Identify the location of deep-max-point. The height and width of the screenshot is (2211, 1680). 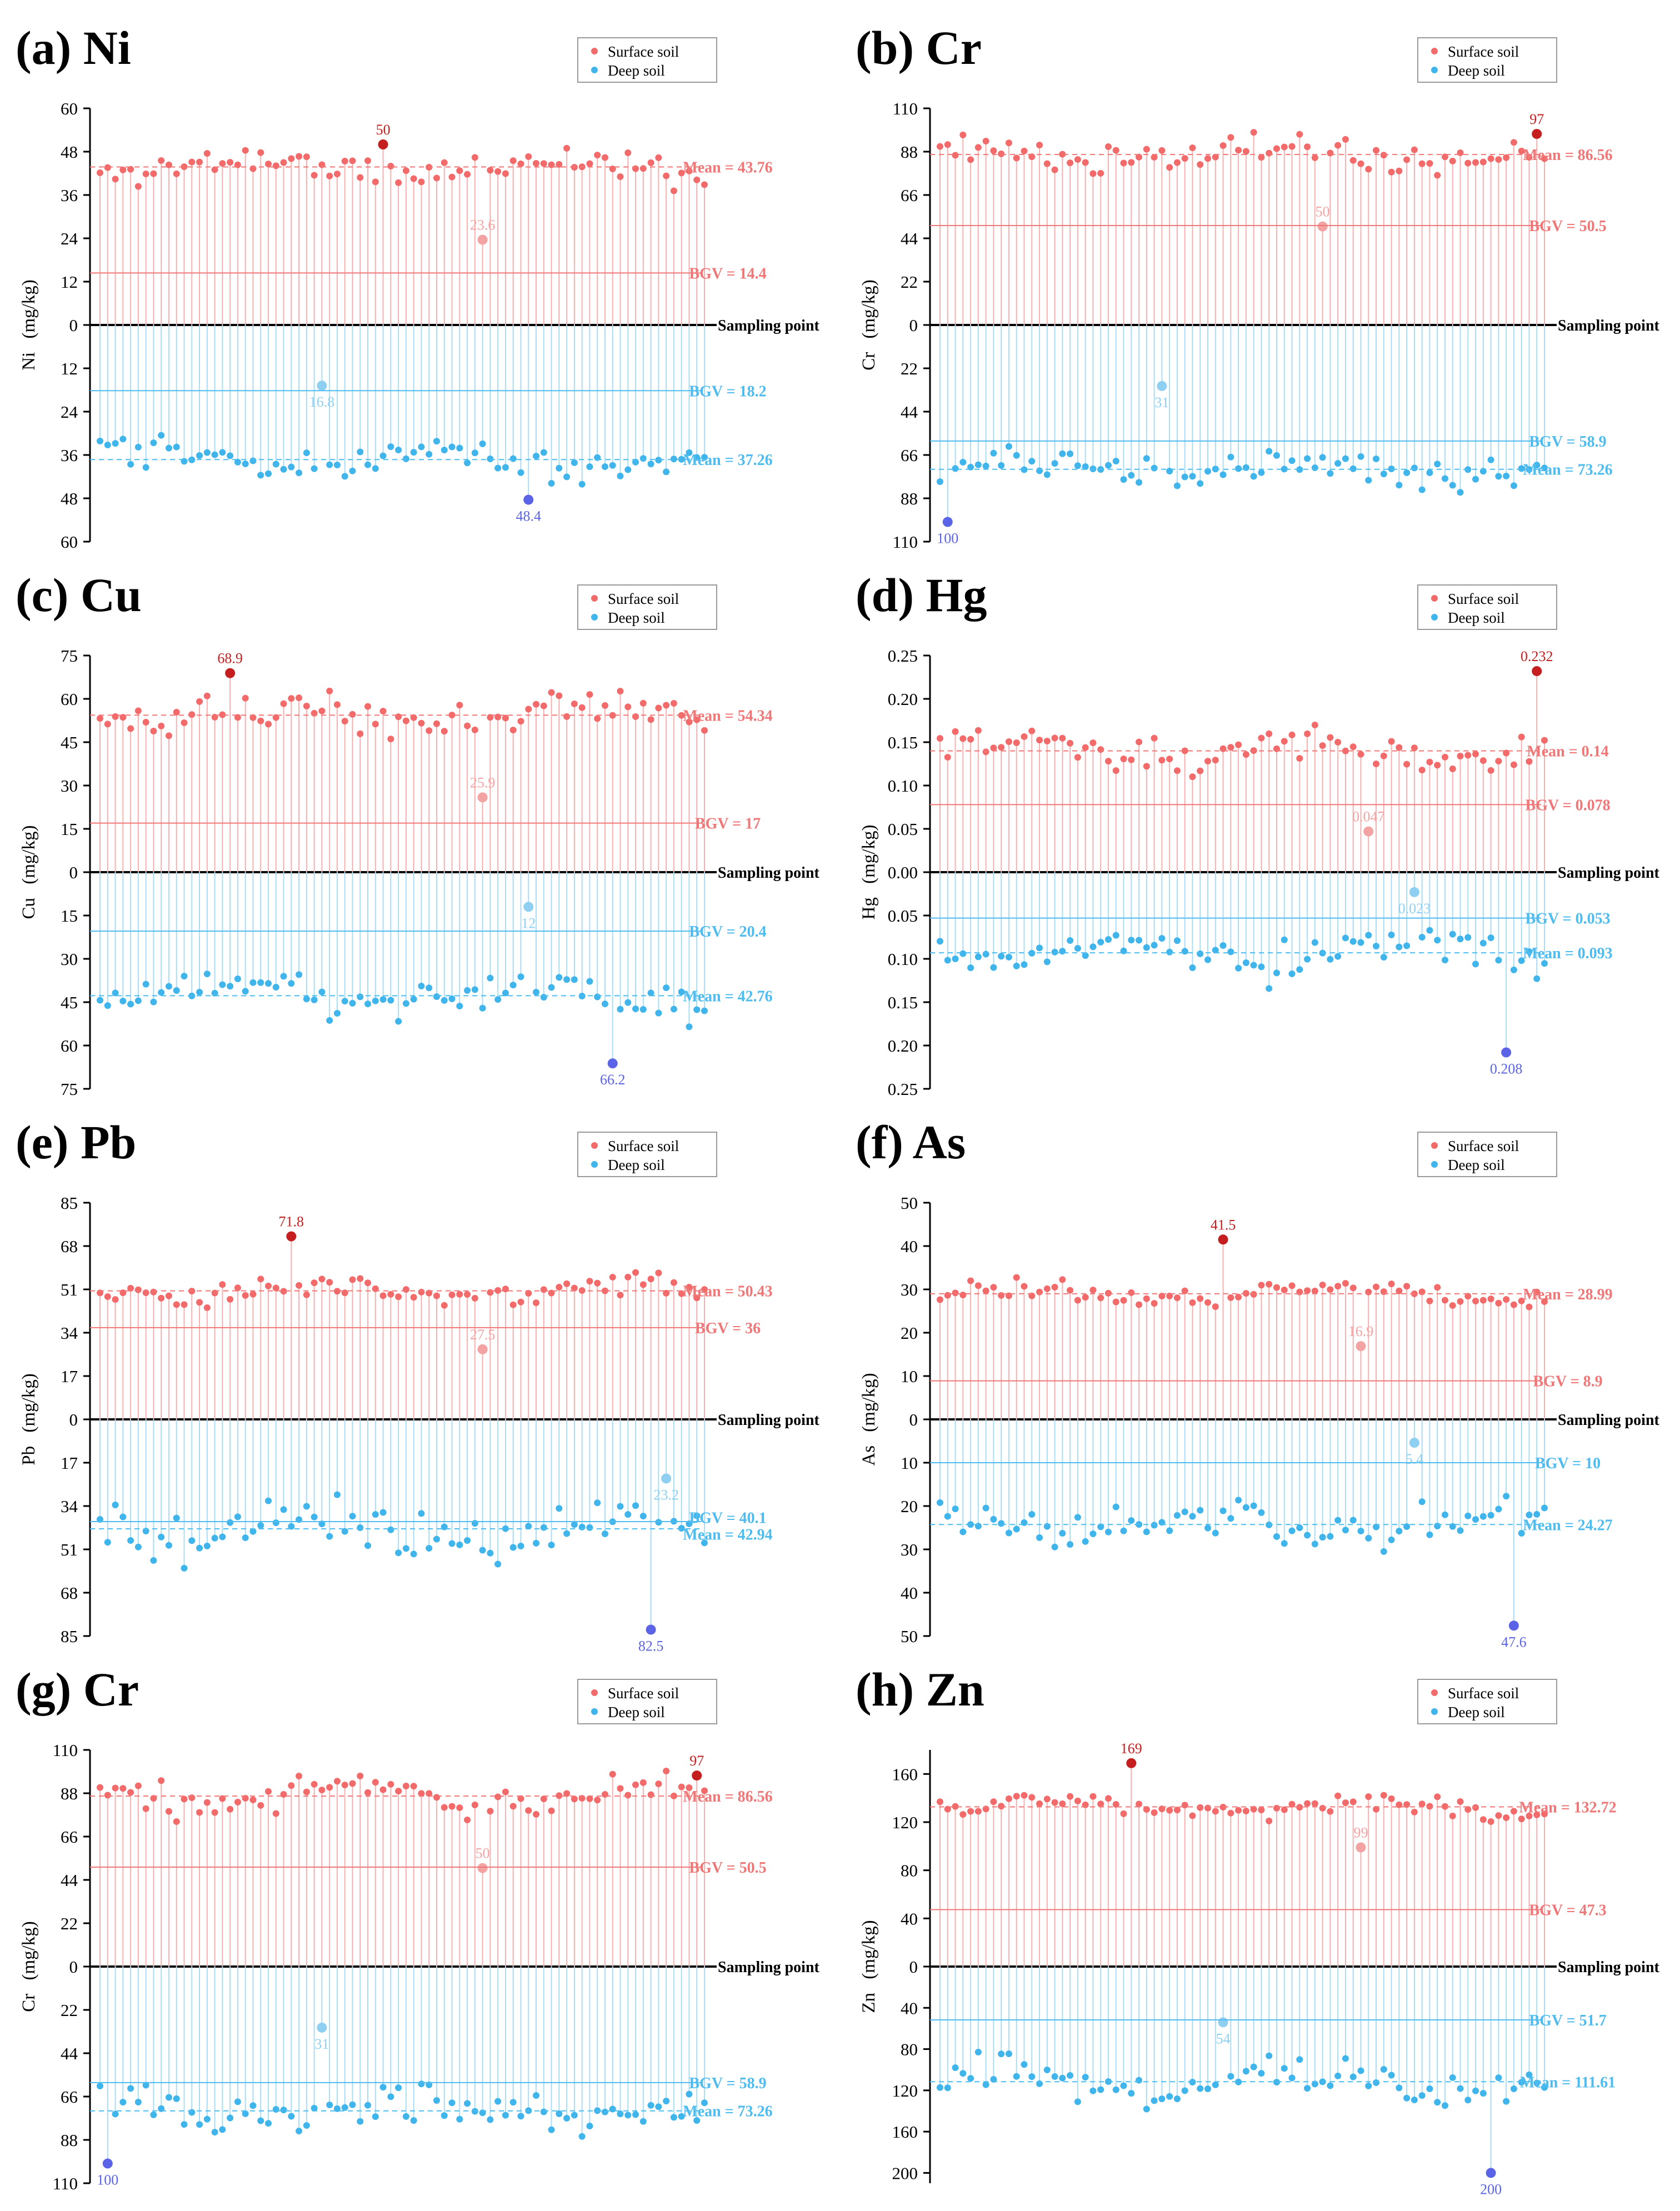
(529, 499).